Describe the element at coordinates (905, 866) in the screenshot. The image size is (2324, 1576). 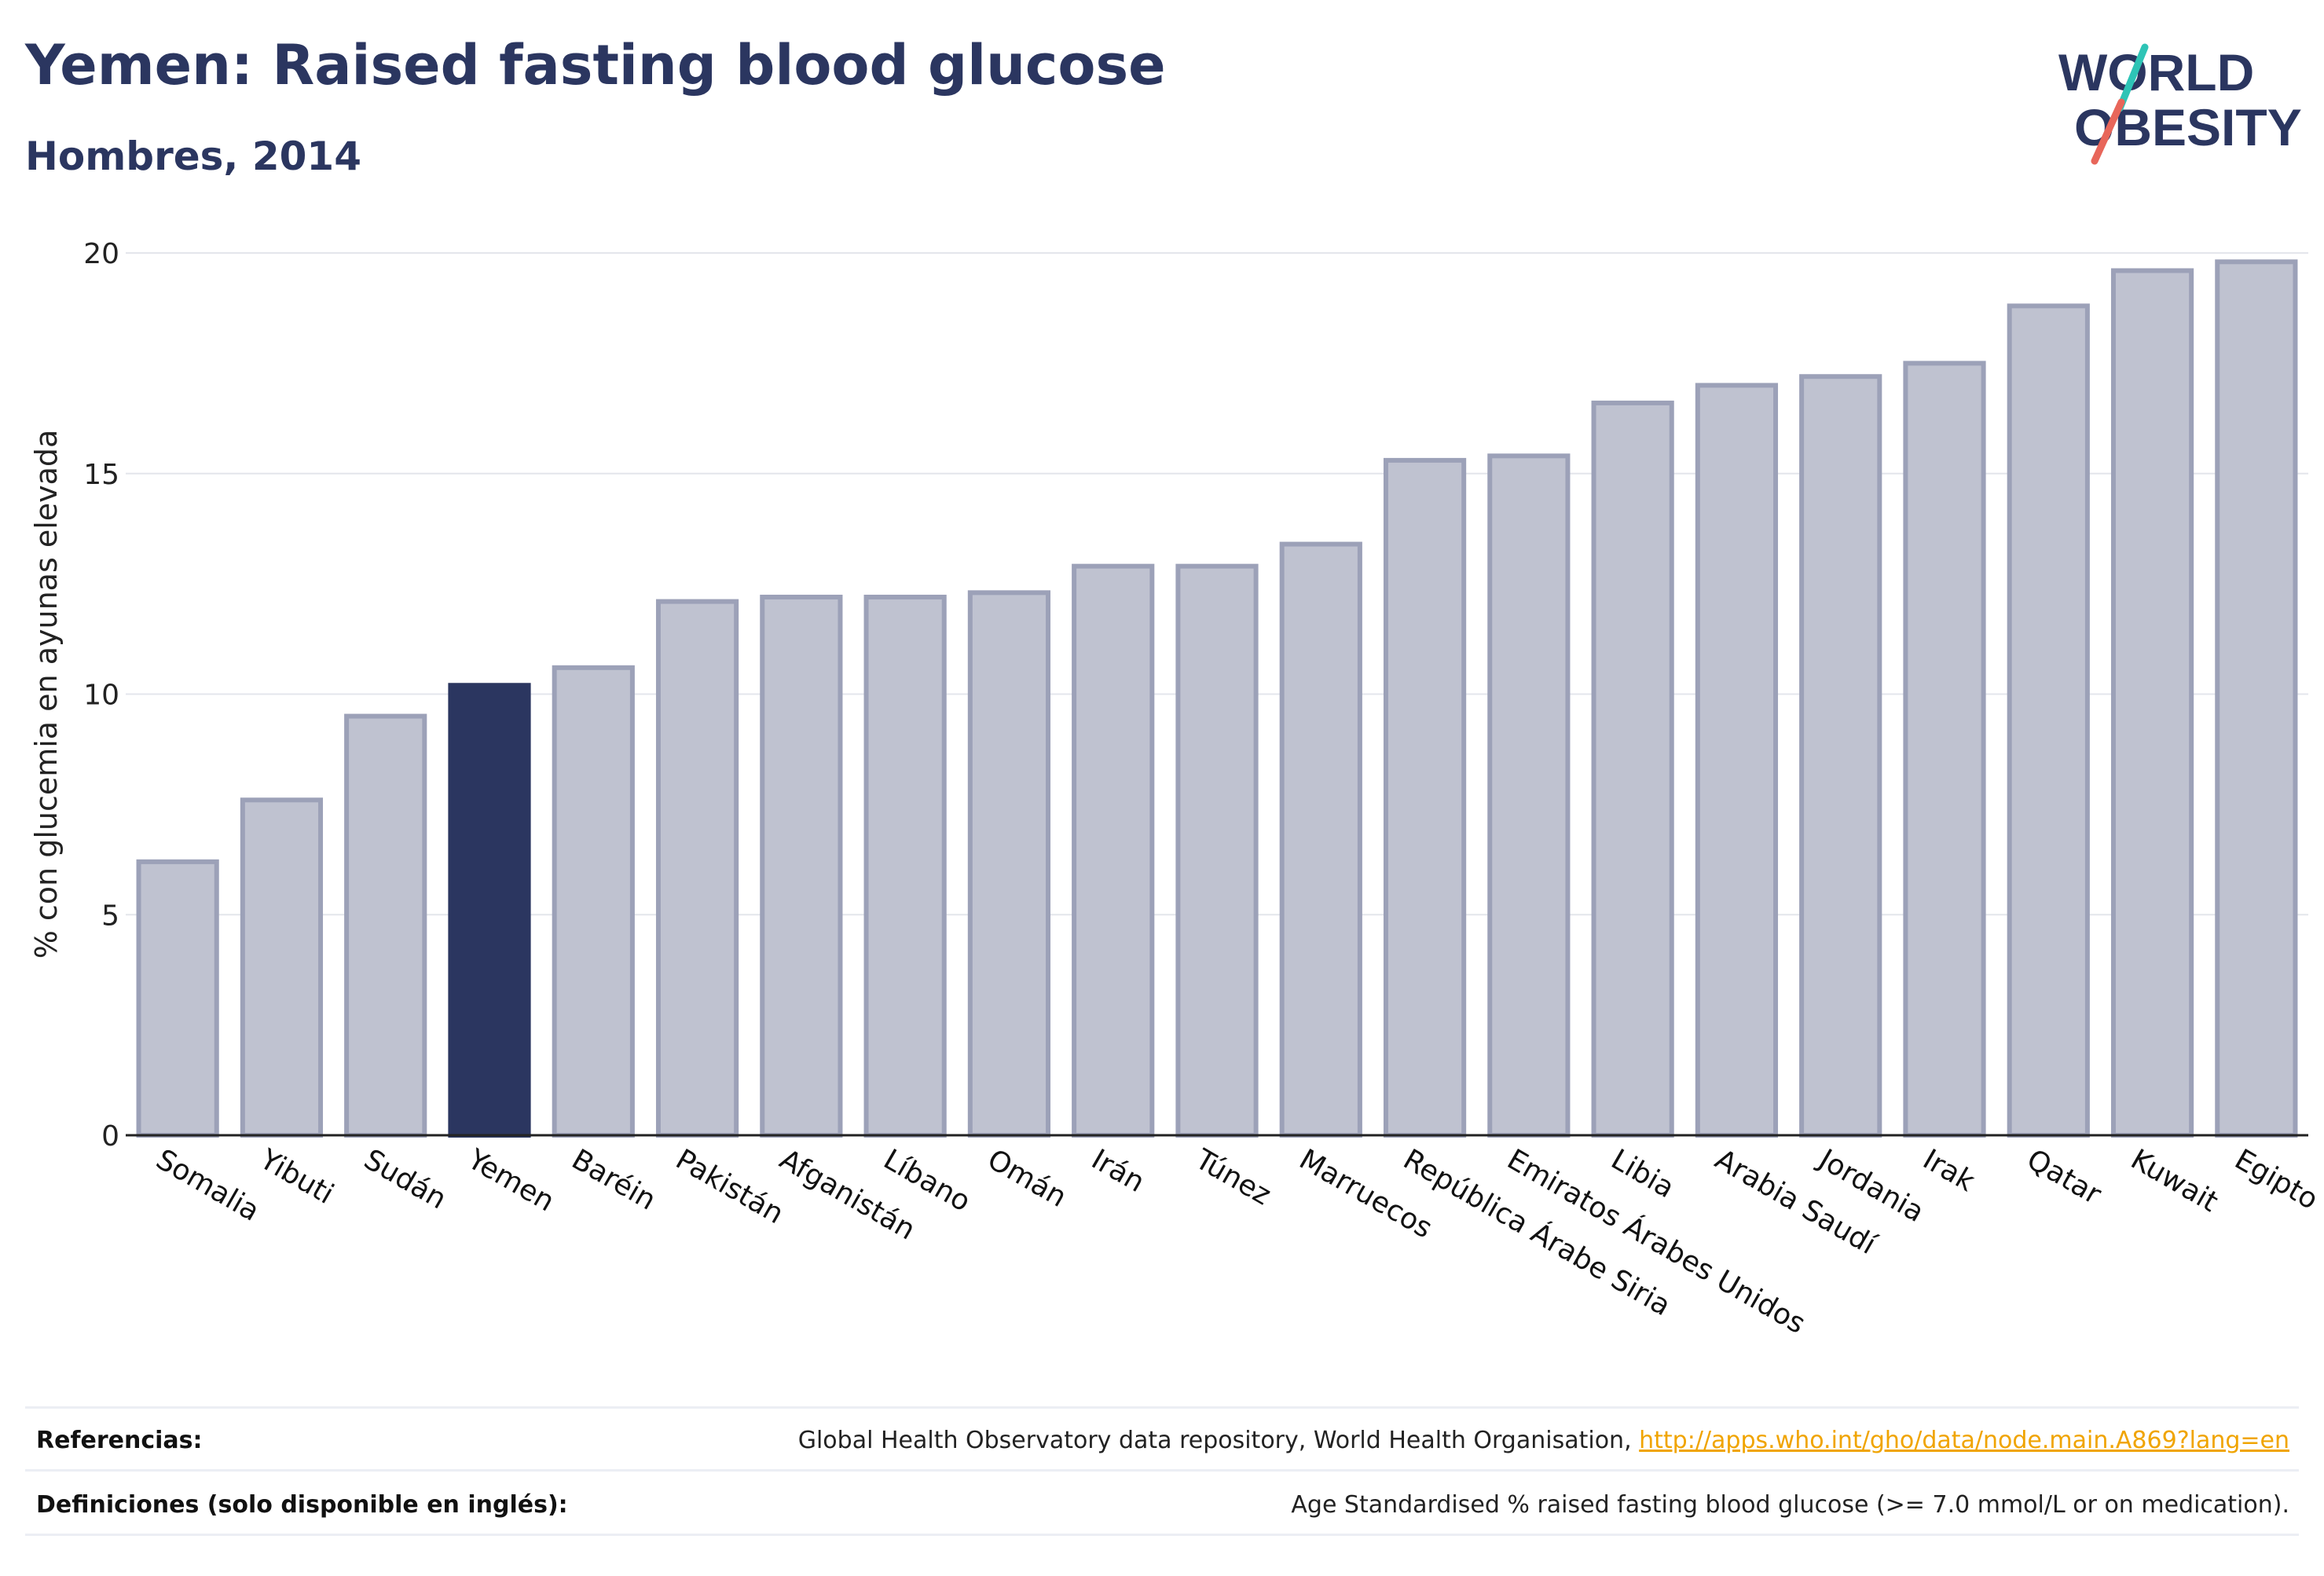
I see `bar-l-bano` at that location.